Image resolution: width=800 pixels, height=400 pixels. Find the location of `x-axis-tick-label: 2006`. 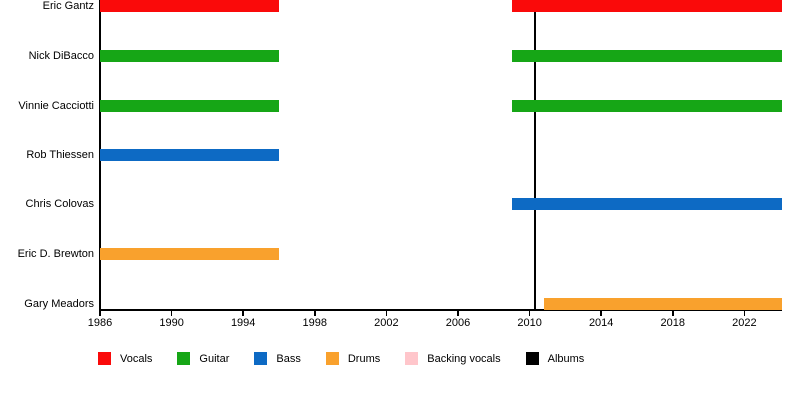

x-axis-tick-label: 2006 is located at coordinates (458, 323).